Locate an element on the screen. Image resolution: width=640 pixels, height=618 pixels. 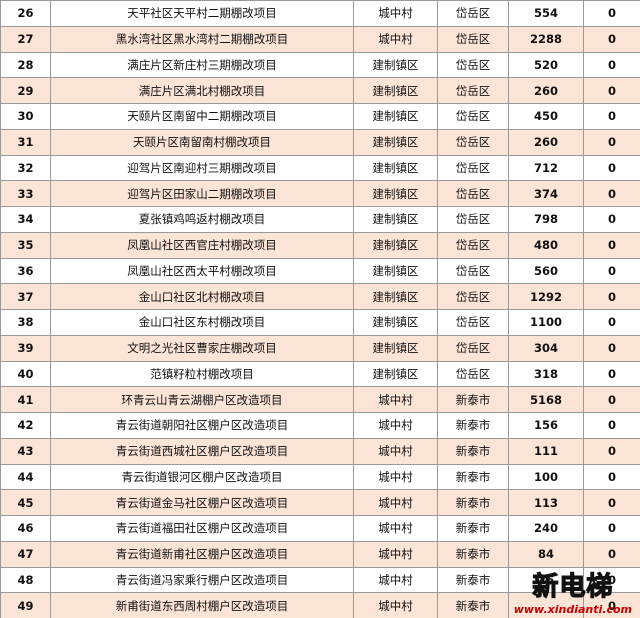
table-cell: 32 is located at coordinates (25, 168).